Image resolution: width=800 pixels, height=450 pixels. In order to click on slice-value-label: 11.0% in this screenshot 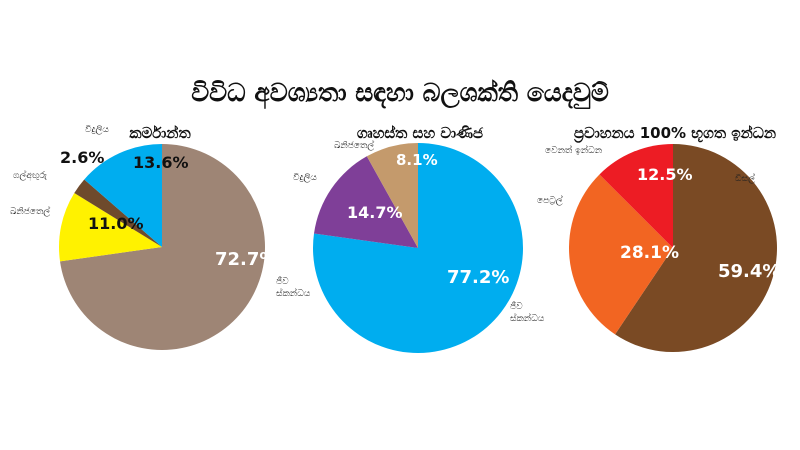, I will do `click(116, 223)`.